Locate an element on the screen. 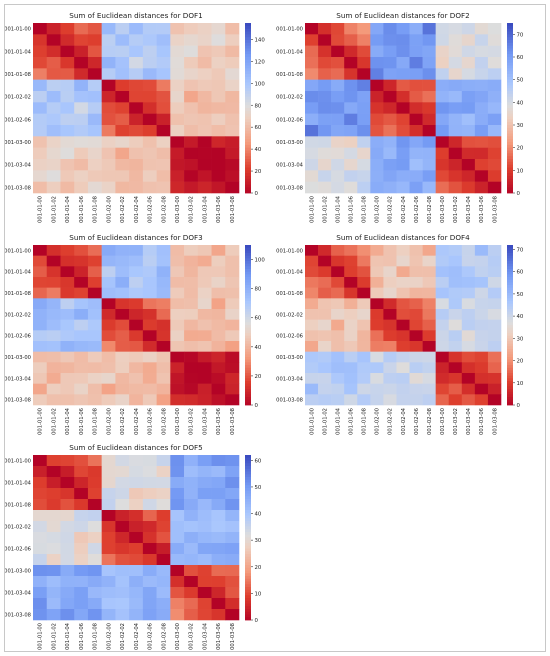  colorbar-tick-label: 10 is located at coordinates (520, 384).